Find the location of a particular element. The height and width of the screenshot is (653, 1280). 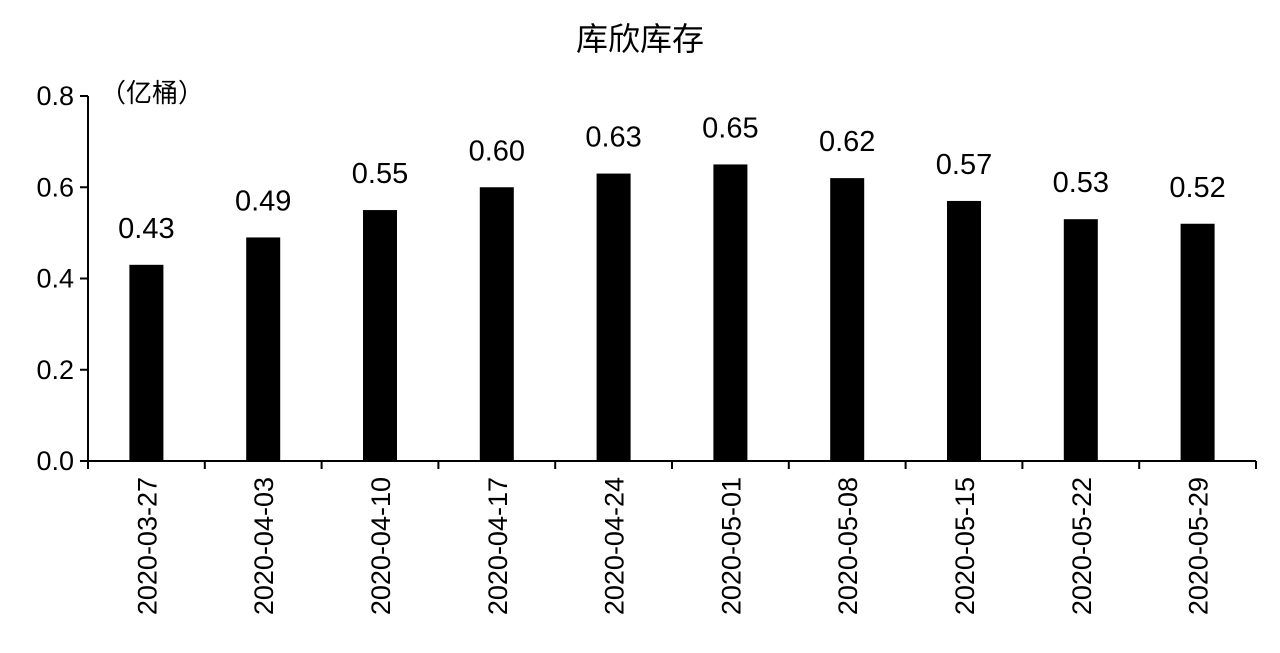

x-tick-label: 2020-05-01 is located at coordinates (731, 546).